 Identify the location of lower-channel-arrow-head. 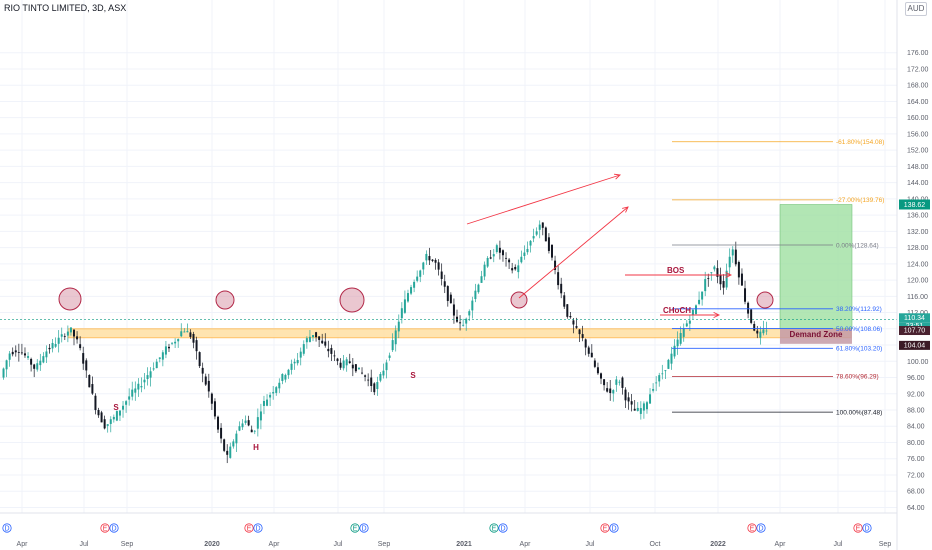
(625, 209).